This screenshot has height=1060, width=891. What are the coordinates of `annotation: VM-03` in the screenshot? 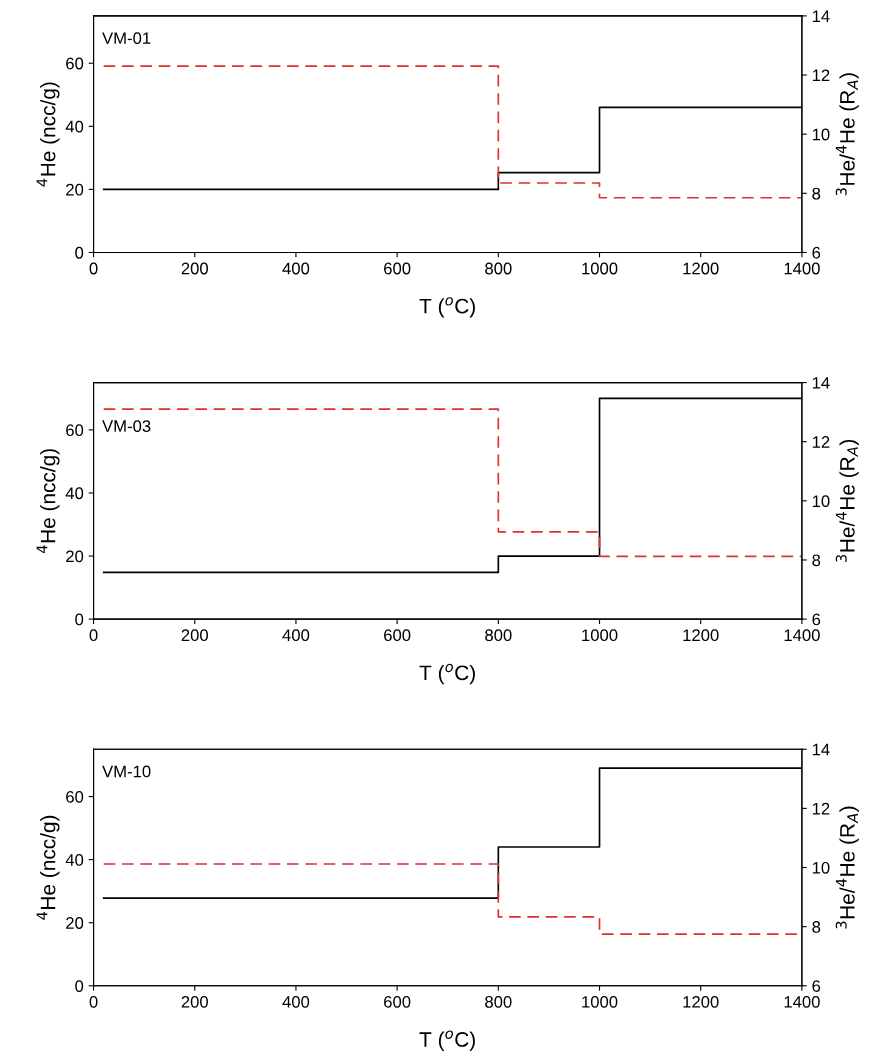 It's located at (126, 426).